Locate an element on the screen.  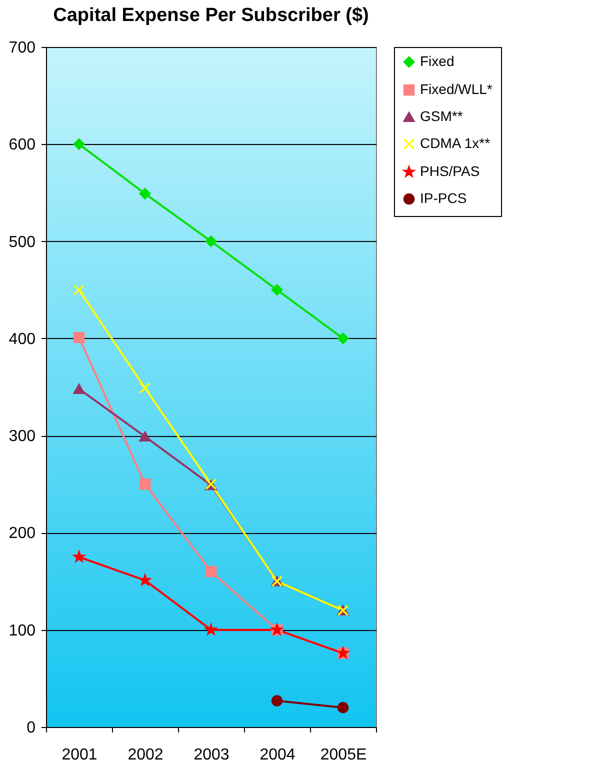
y-tick-label: 700 is located at coordinates (22, 48).